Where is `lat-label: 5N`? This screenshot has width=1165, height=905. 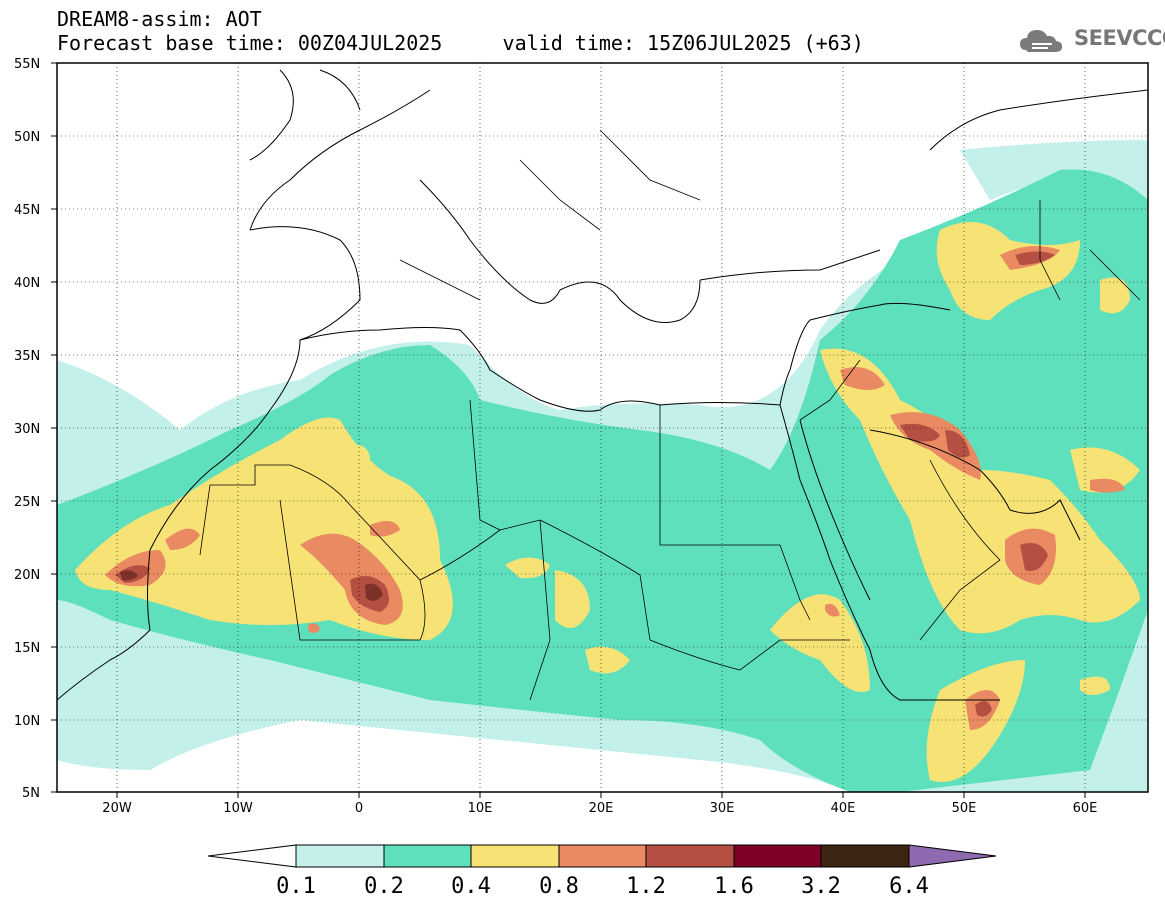
lat-label: 5N is located at coordinates (31, 793).